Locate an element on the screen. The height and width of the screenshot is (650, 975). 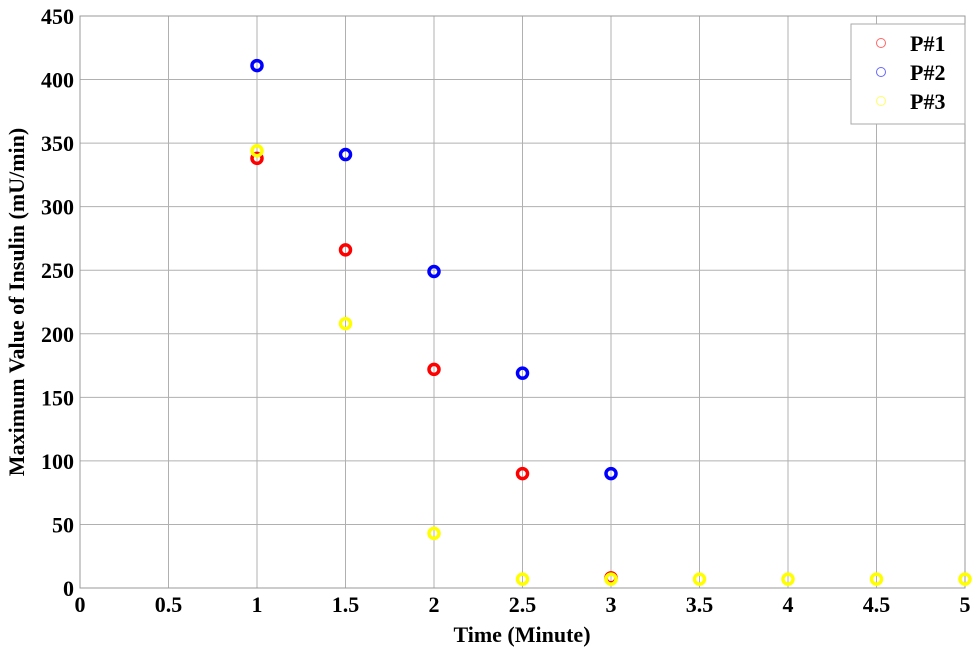
x-tick-label: 4.5 is located at coordinates (877, 604).